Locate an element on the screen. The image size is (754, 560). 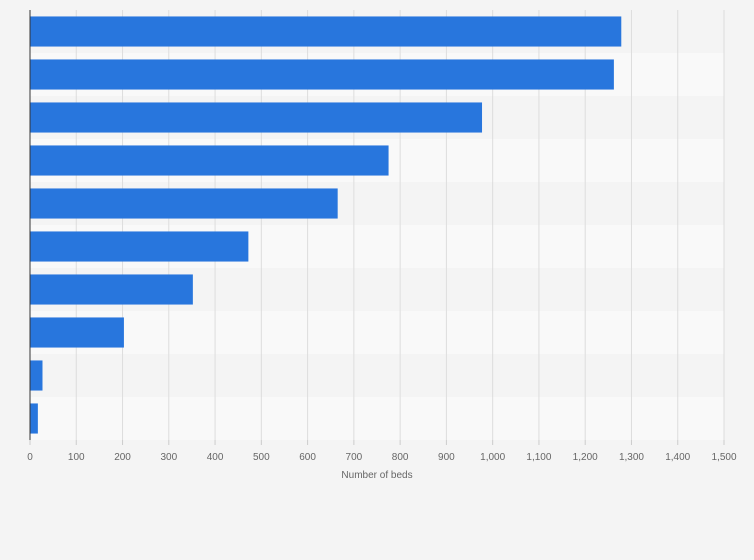
x-tick-label: 900 is located at coordinates (446, 457).